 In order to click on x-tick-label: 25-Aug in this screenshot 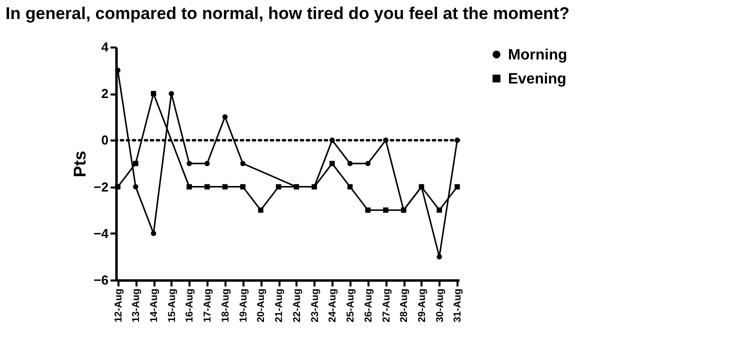, I will do `click(351, 305)`.